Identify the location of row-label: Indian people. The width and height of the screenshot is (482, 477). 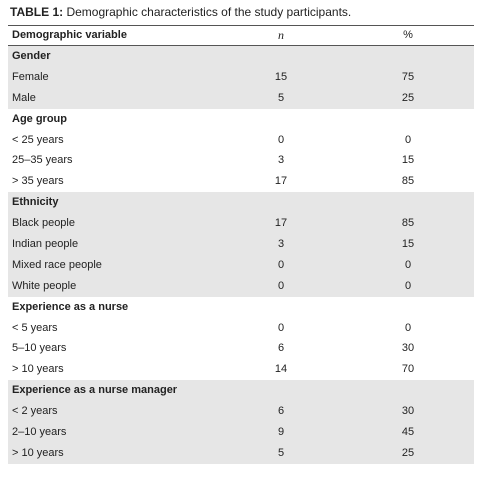
(45, 244).